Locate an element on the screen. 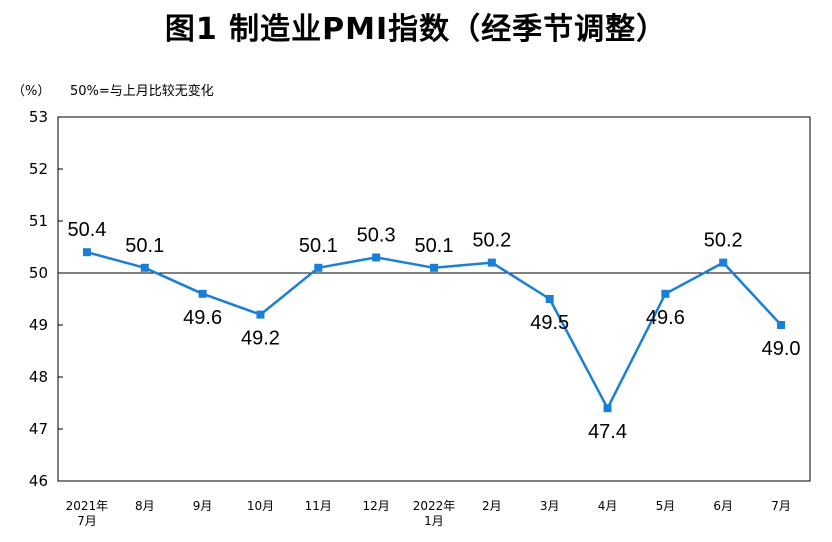 The height and width of the screenshot is (542, 832). x-tick-label: 2021年 is located at coordinates (87, 506).